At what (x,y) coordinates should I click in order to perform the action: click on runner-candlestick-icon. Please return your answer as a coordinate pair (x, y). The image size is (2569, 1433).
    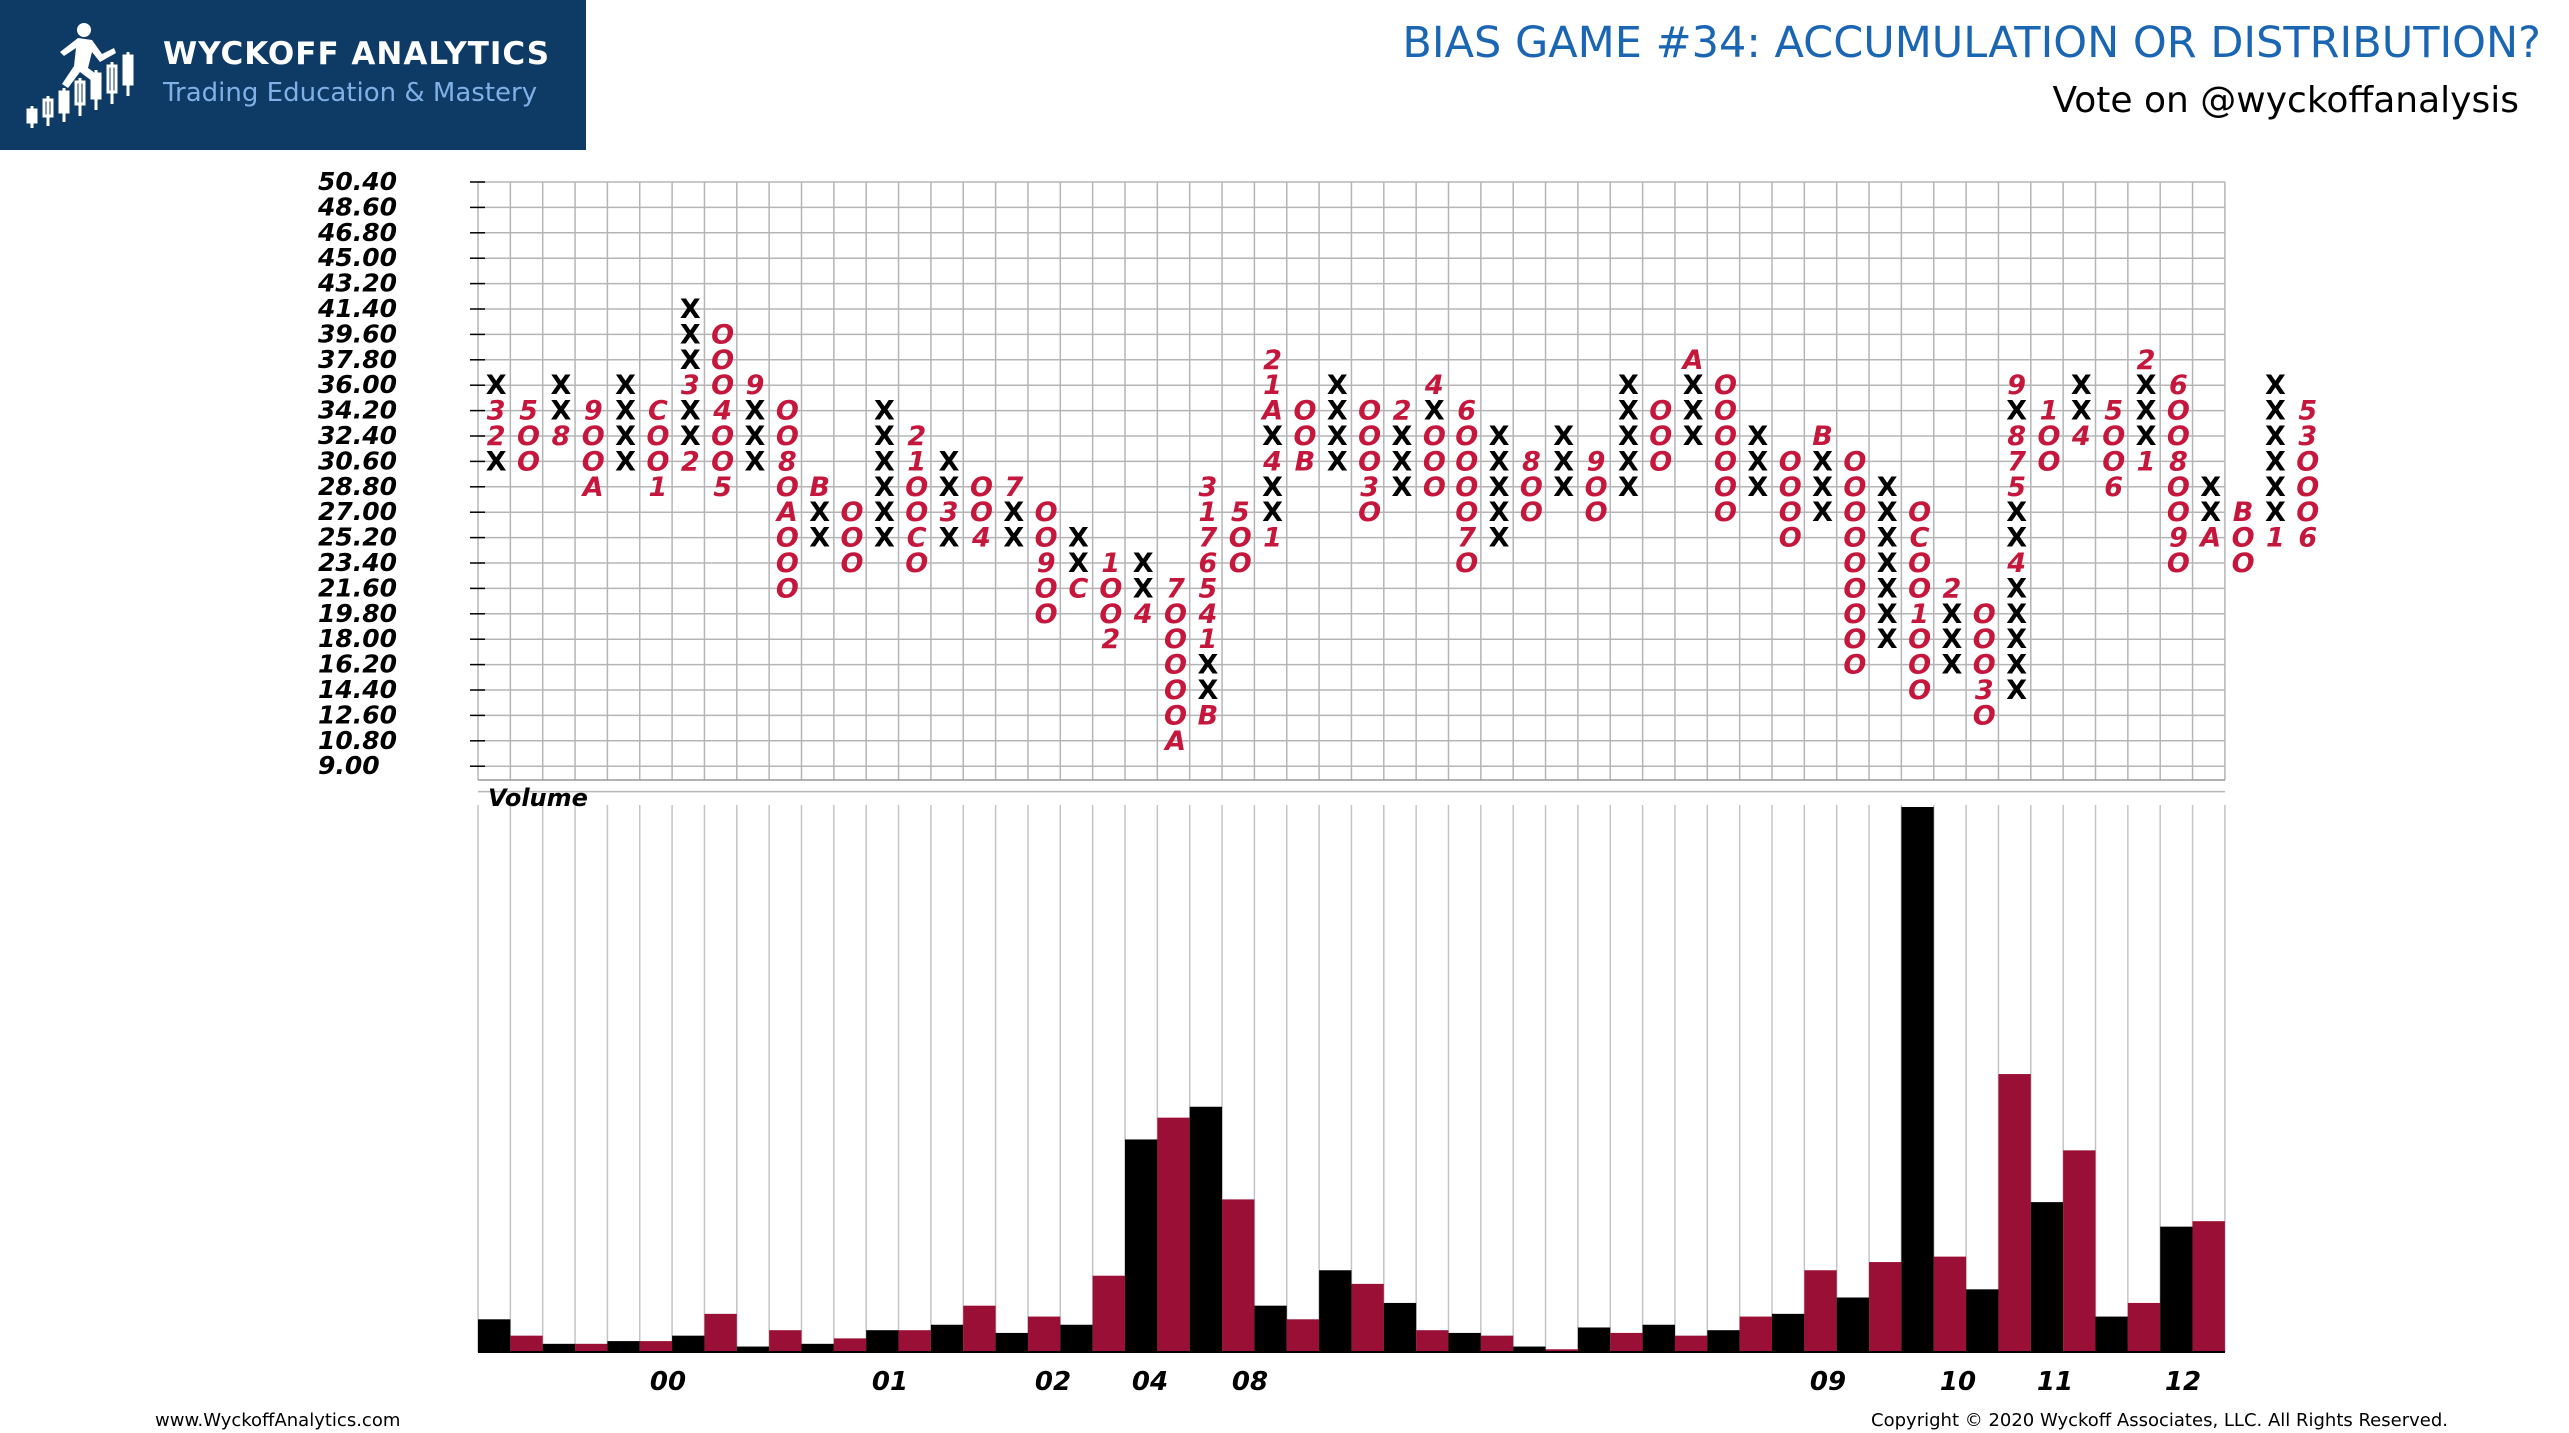
    Looking at the image, I should click on (80, 75).